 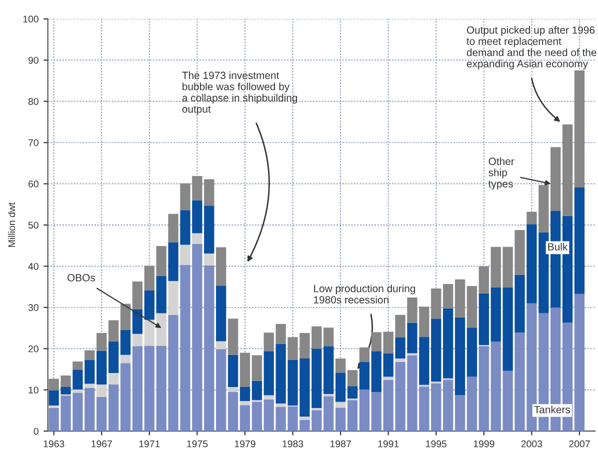 What do you see at coordinates (81, 278) in the screenshot?
I see `text: OBOs` at bounding box center [81, 278].